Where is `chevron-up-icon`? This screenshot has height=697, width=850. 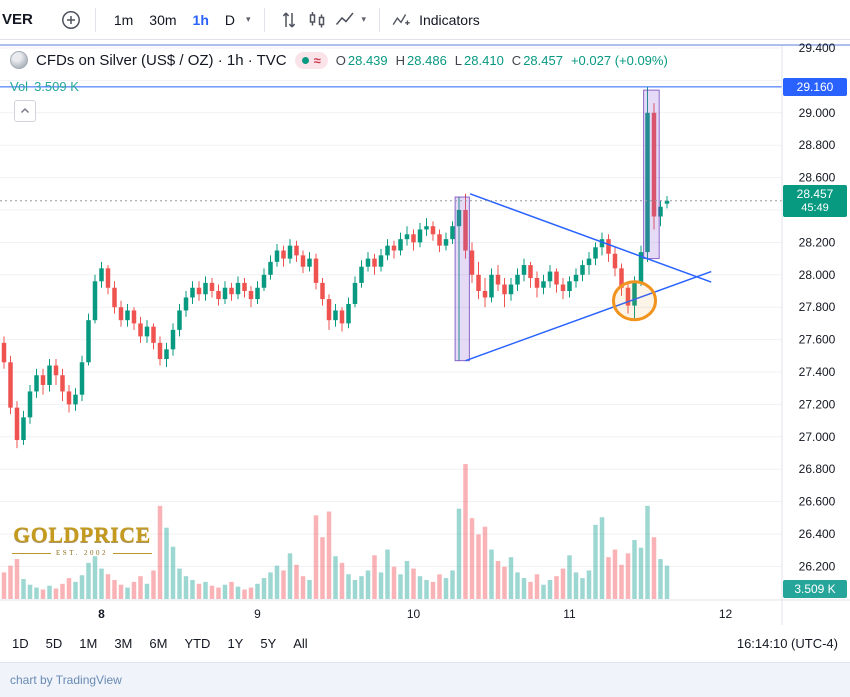 chevron-up-icon is located at coordinates (25, 110).